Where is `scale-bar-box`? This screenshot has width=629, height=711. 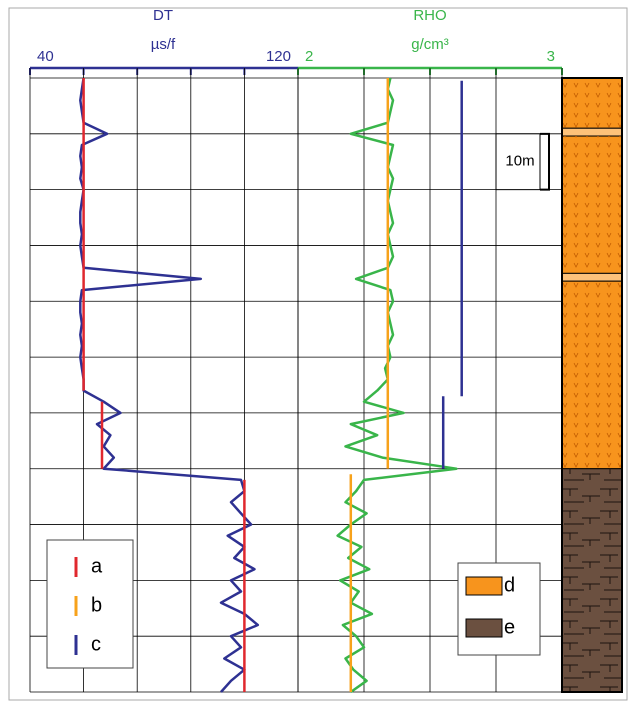 scale-bar-box is located at coordinates (518, 162).